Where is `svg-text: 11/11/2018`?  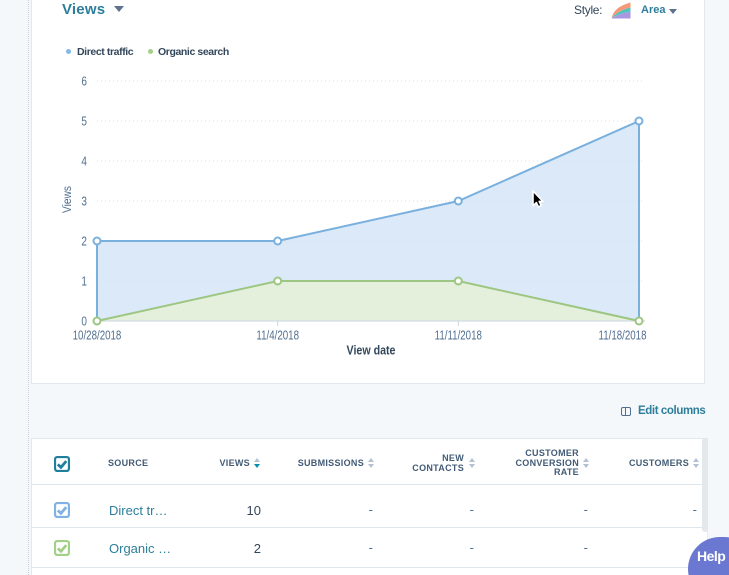
svg-text: 11/11/2018 is located at coordinates (458, 335).